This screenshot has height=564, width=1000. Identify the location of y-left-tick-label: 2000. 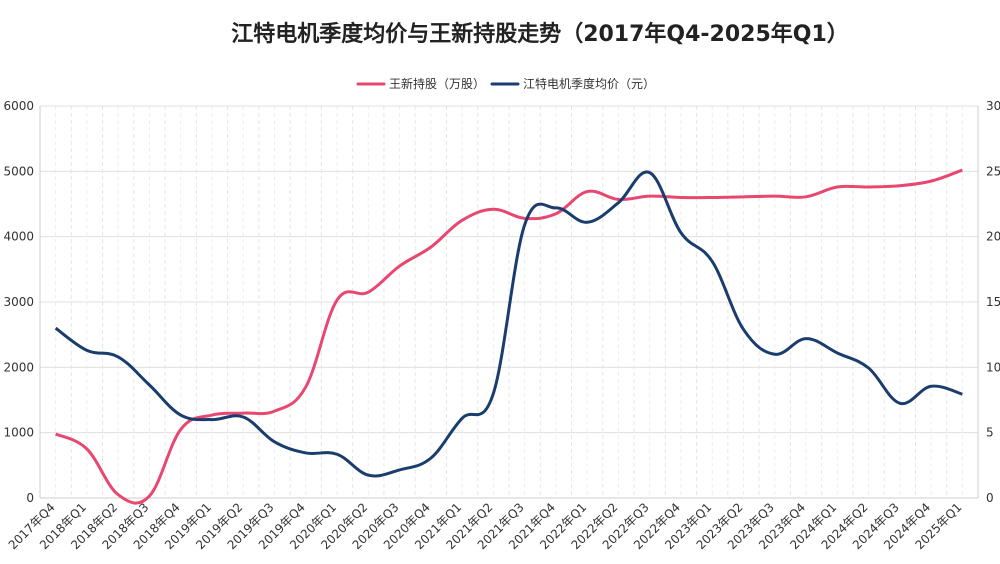
(18, 367).